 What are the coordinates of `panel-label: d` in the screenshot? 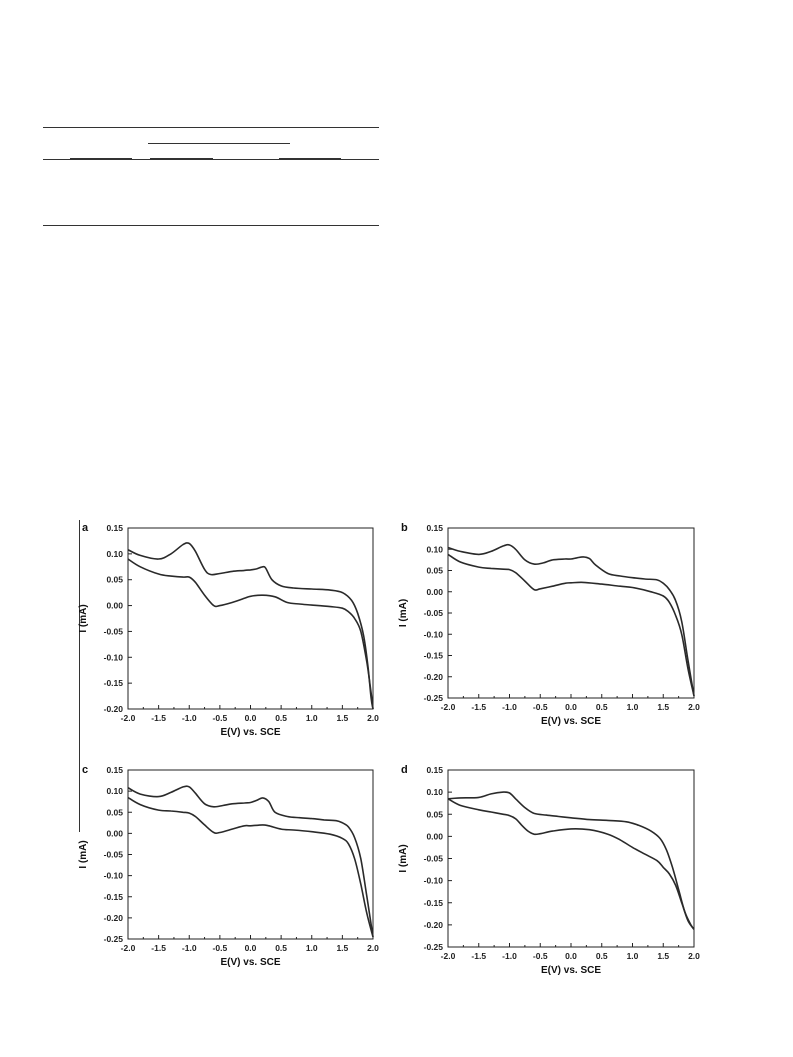 It's located at (404, 770).